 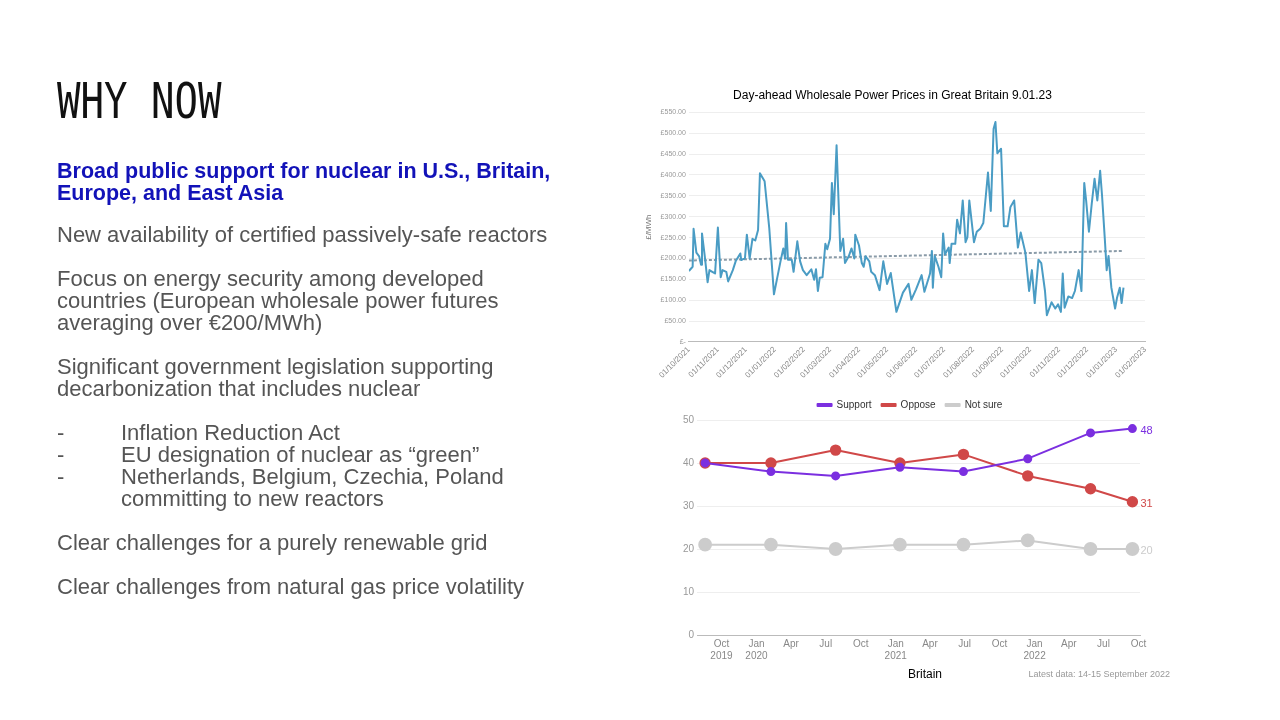 I want to click on legend-label: Oppose, so click(x=918, y=404).